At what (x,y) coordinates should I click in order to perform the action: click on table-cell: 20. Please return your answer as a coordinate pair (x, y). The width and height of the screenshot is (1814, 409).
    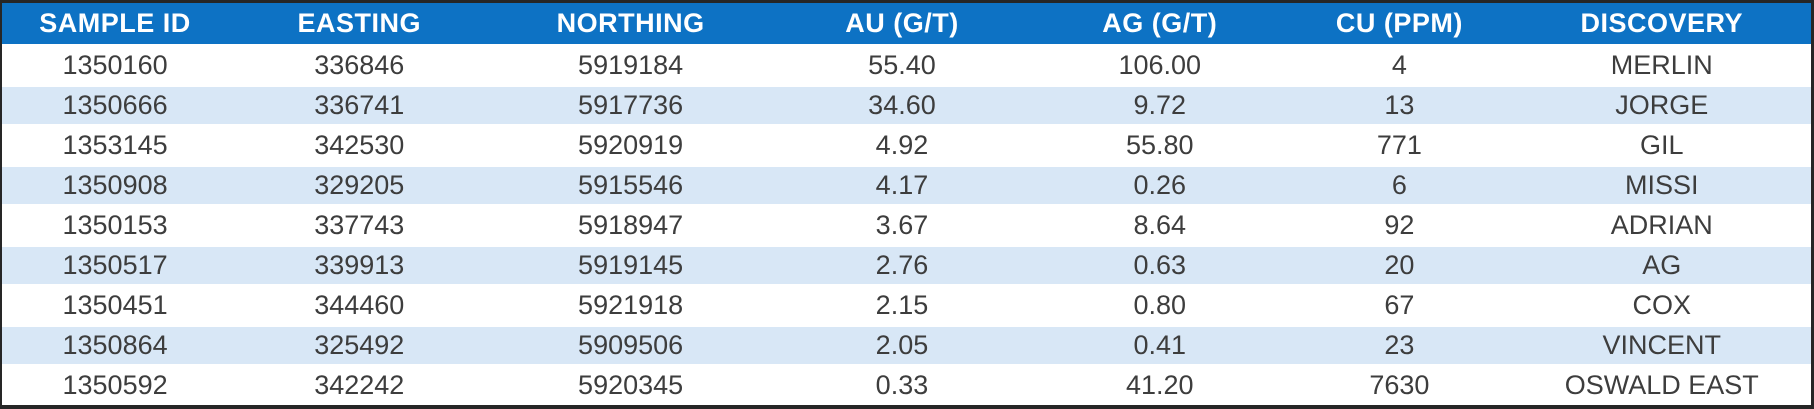
    Looking at the image, I should click on (1399, 264).